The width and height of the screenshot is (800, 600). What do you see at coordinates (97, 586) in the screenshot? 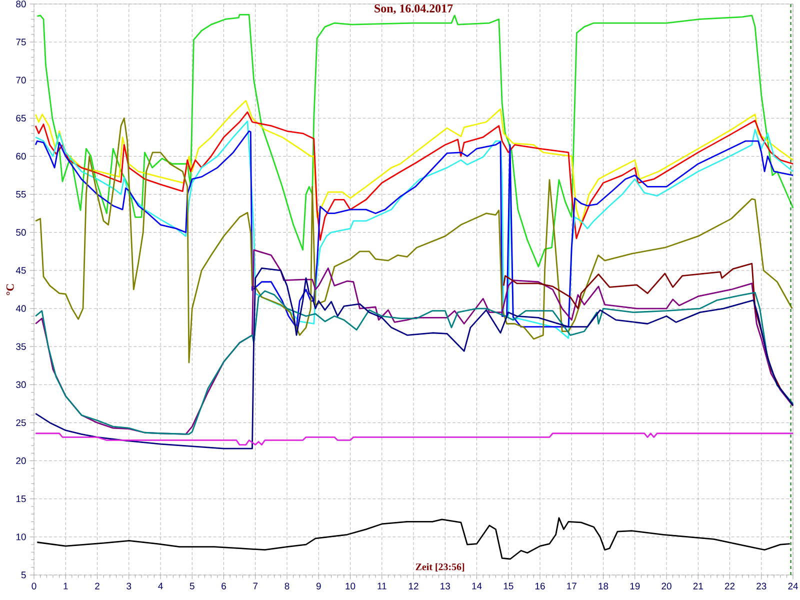
I see `x-tick-label: 2` at bounding box center [97, 586].